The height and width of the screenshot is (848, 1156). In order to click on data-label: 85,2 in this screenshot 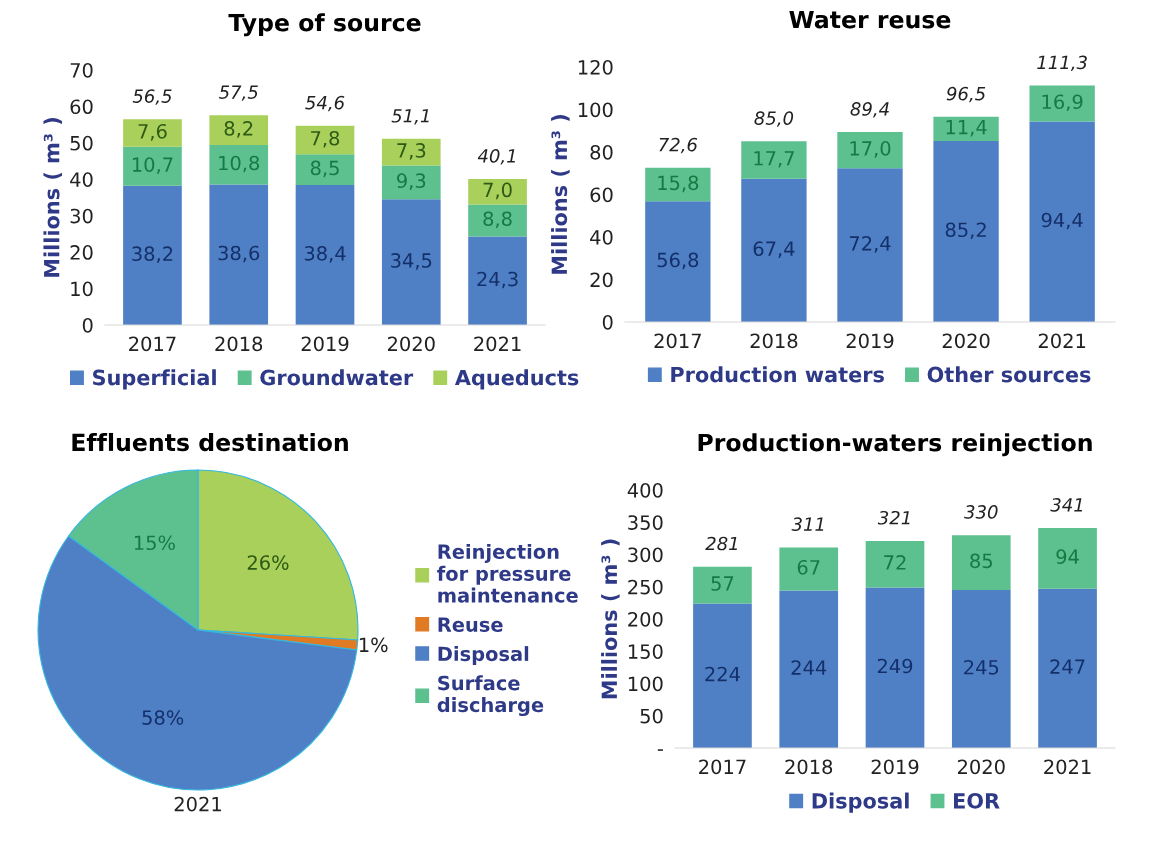, I will do `click(965, 231)`.